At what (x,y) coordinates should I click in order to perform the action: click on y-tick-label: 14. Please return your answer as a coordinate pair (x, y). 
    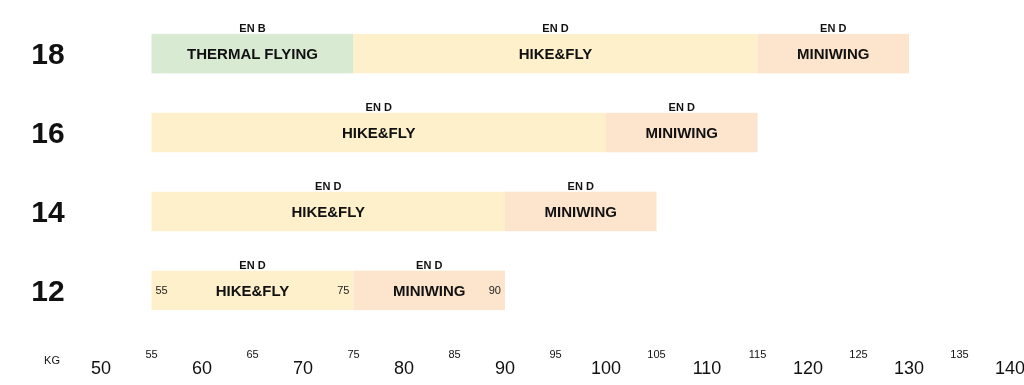
    Looking at the image, I should click on (48, 211).